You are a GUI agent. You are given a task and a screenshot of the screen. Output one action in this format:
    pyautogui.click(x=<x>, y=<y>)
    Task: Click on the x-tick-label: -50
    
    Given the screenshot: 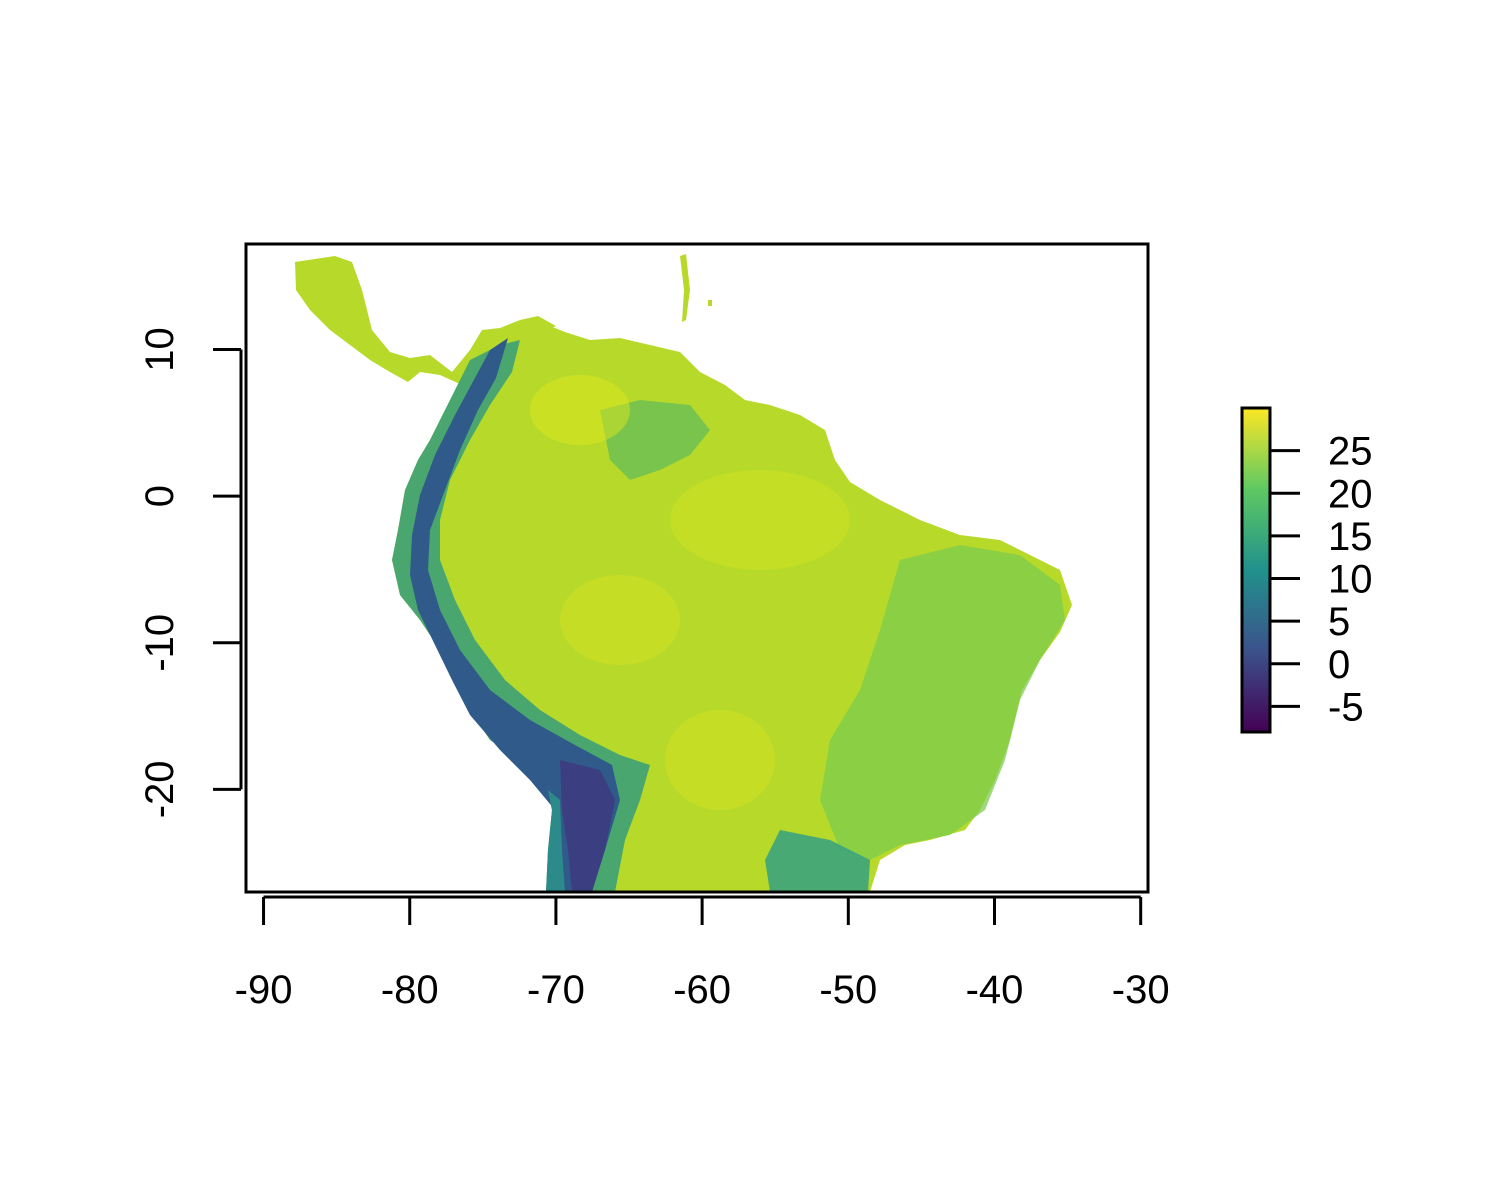 What is the action you would take?
    pyautogui.click(x=848, y=990)
    